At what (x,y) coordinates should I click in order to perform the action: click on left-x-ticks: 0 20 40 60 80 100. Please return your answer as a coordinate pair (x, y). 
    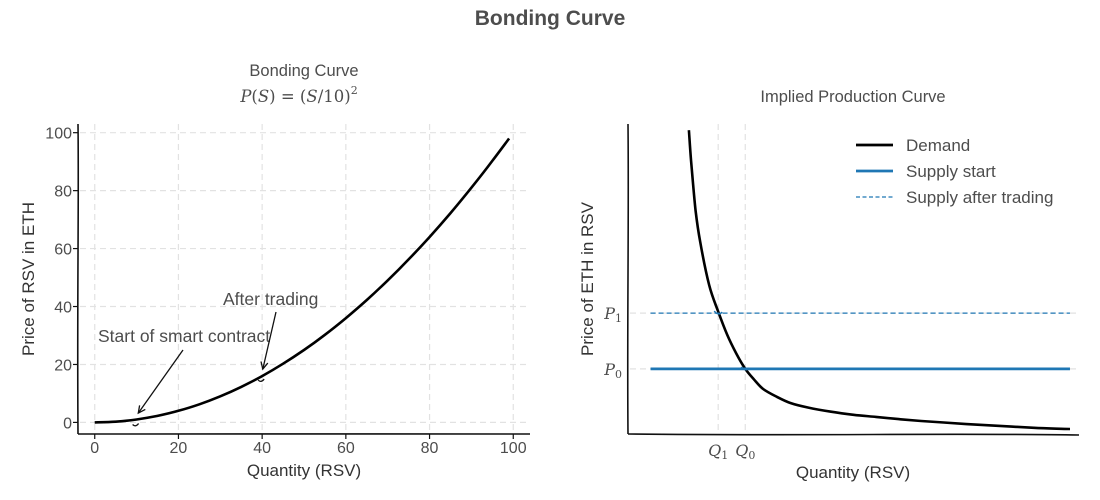
    Looking at the image, I should click on (308, 445).